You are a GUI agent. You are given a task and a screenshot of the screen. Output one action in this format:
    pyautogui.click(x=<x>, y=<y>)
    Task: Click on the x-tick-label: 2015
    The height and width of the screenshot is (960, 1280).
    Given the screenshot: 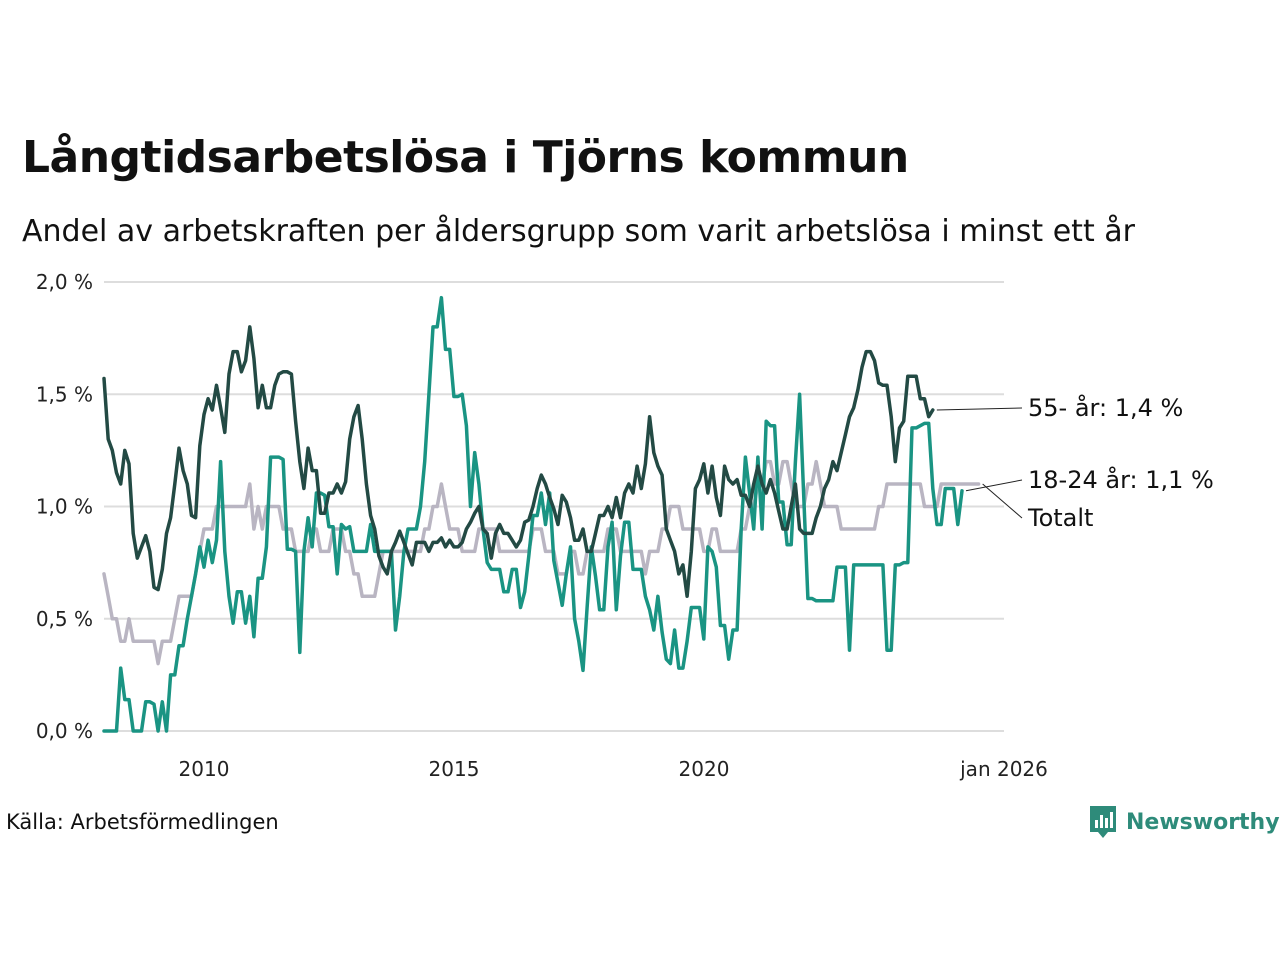 What is the action you would take?
    pyautogui.click(x=454, y=769)
    